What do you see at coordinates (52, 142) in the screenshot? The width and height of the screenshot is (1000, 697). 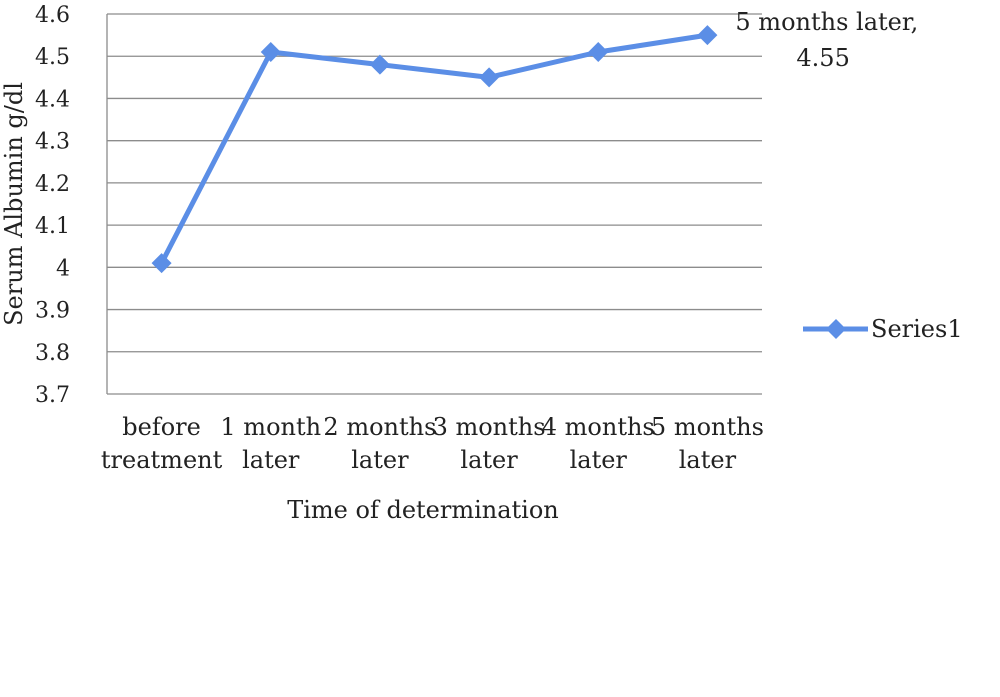 I see `y-tick-label: 4.3` at bounding box center [52, 142].